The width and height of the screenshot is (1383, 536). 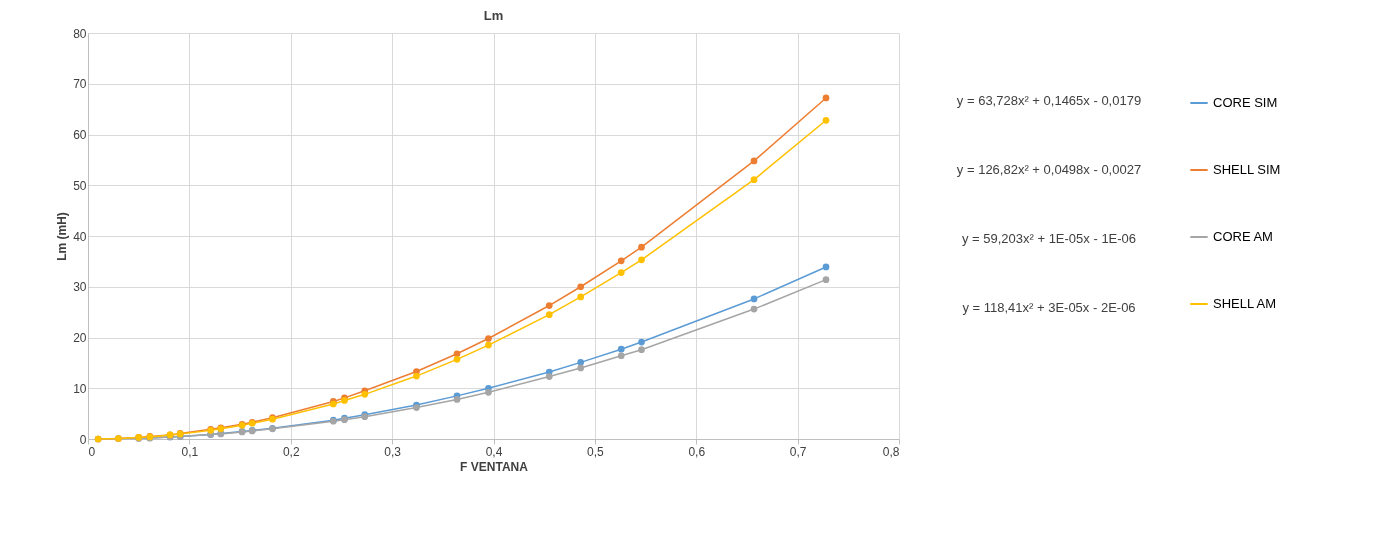 What do you see at coordinates (80, 185) in the screenshot?
I see `y-tick-label: 50` at bounding box center [80, 185].